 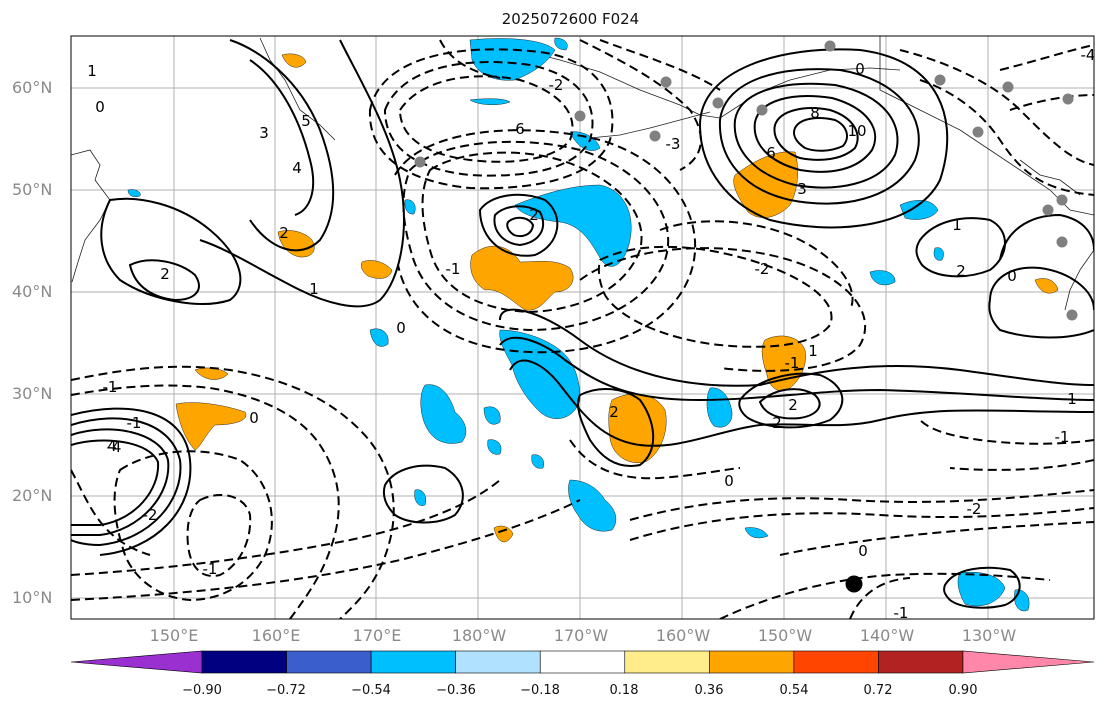 I want to click on map-title: 2025072600 F024, so click(x=570, y=19).